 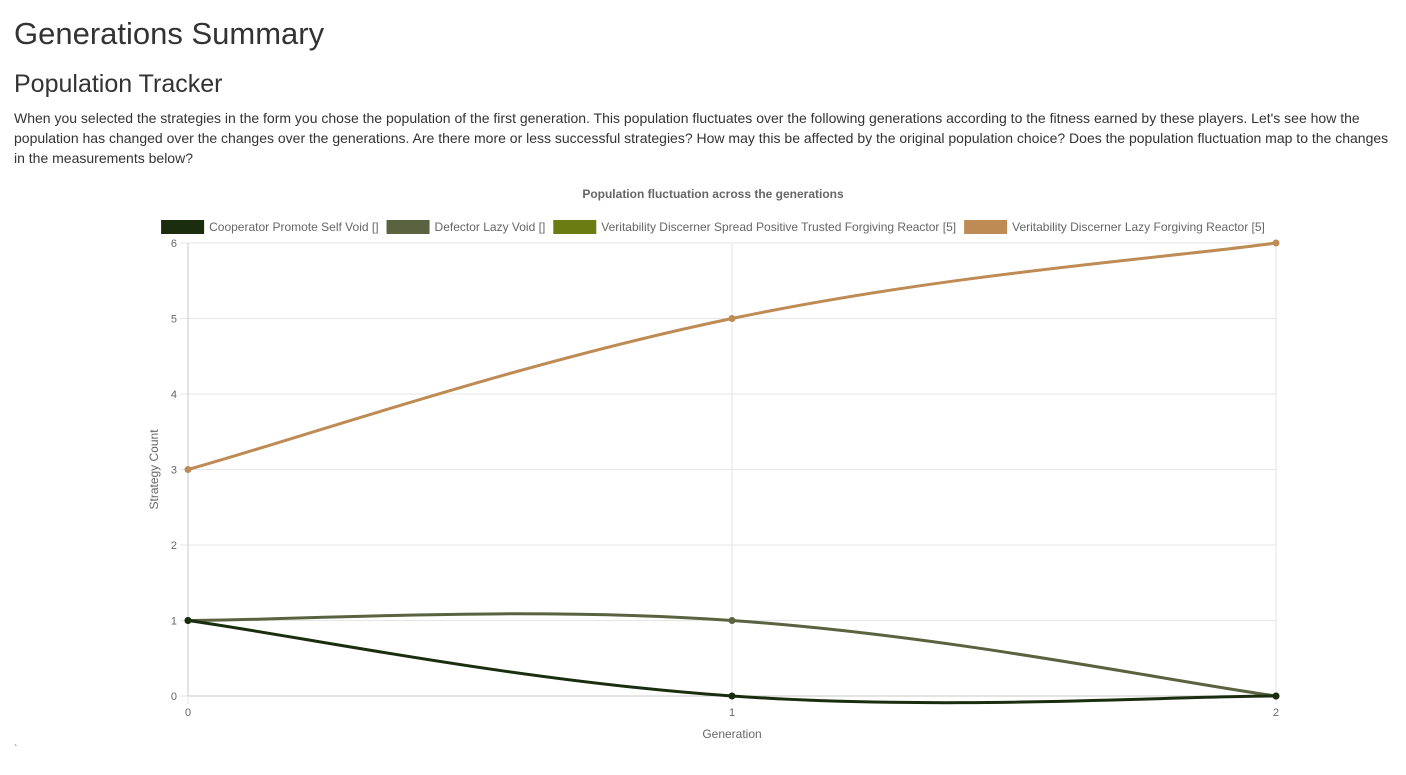 What do you see at coordinates (118, 84) in the screenshot?
I see `section-title: Population Tracker` at bounding box center [118, 84].